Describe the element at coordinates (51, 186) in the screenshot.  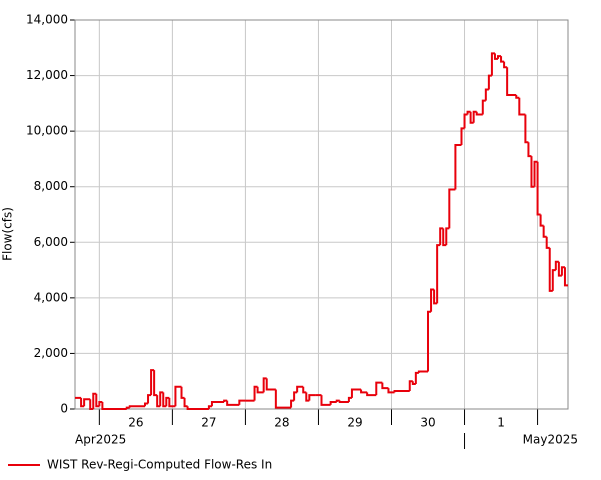
I see `y-tick-label: 8,000` at that location.